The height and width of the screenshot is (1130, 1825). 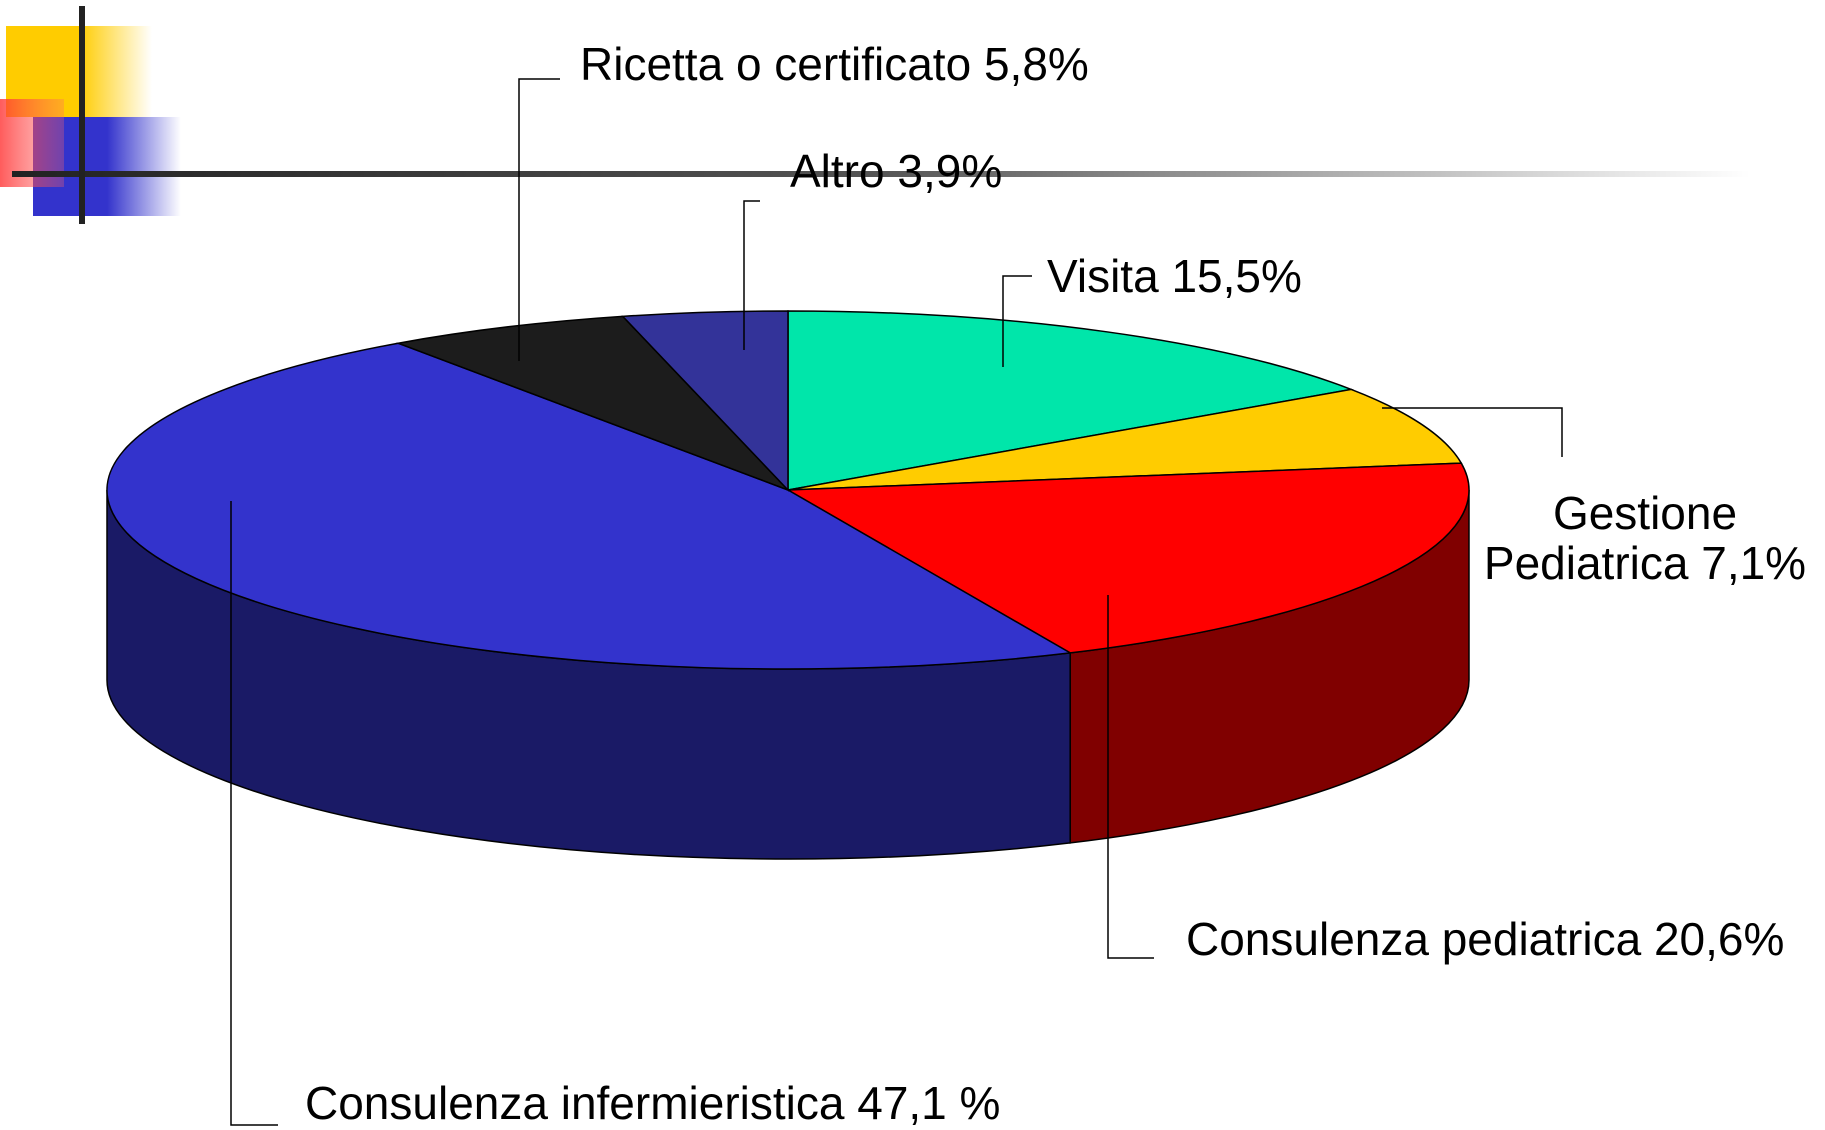 I want to click on slice-label: Consulenza infermieristica 47,1 %, so click(x=653, y=1103).